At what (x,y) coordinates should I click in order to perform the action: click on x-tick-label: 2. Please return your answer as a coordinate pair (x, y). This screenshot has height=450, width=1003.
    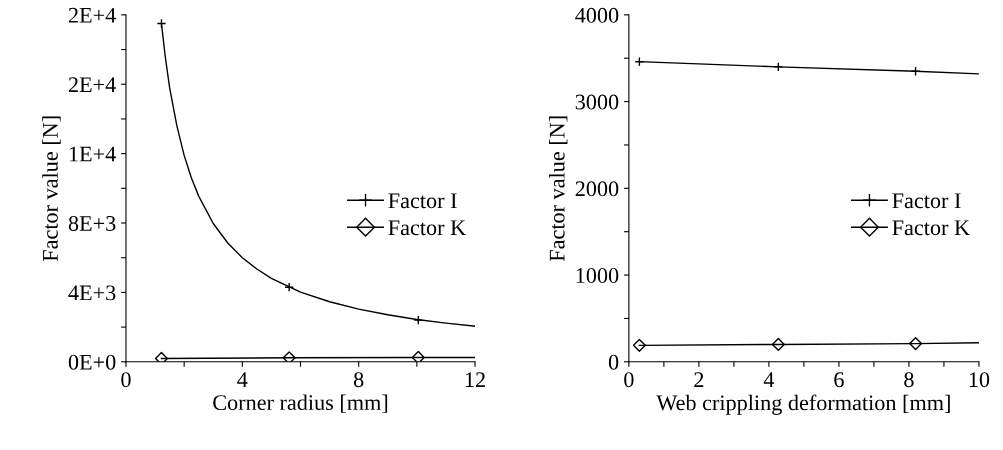
    Looking at the image, I should click on (699, 379).